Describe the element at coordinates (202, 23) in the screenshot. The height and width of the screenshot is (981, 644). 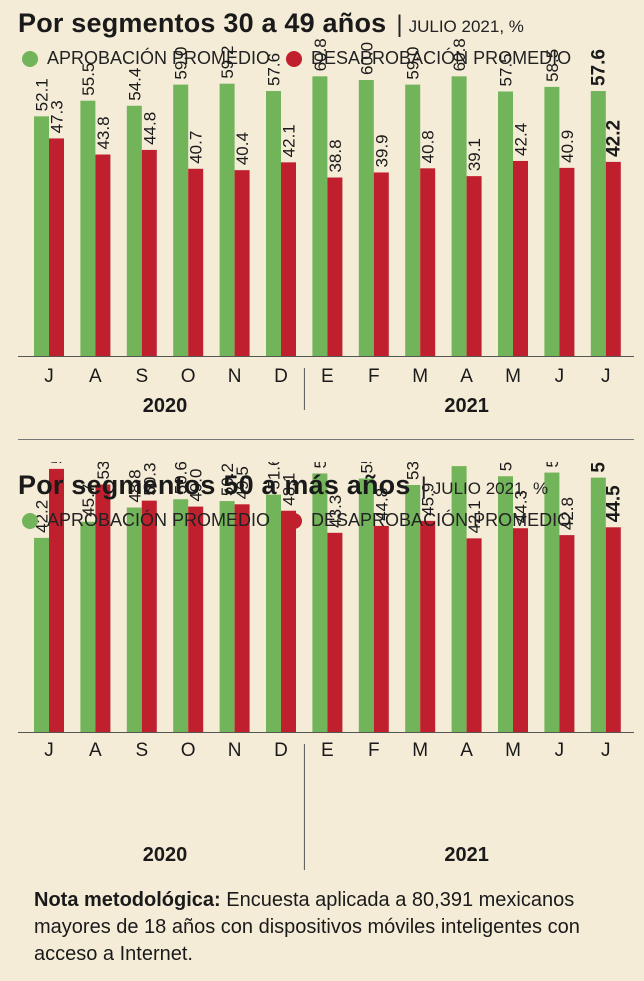
I see `chart-title: Por segmentos 30 a 49 años` at that location.